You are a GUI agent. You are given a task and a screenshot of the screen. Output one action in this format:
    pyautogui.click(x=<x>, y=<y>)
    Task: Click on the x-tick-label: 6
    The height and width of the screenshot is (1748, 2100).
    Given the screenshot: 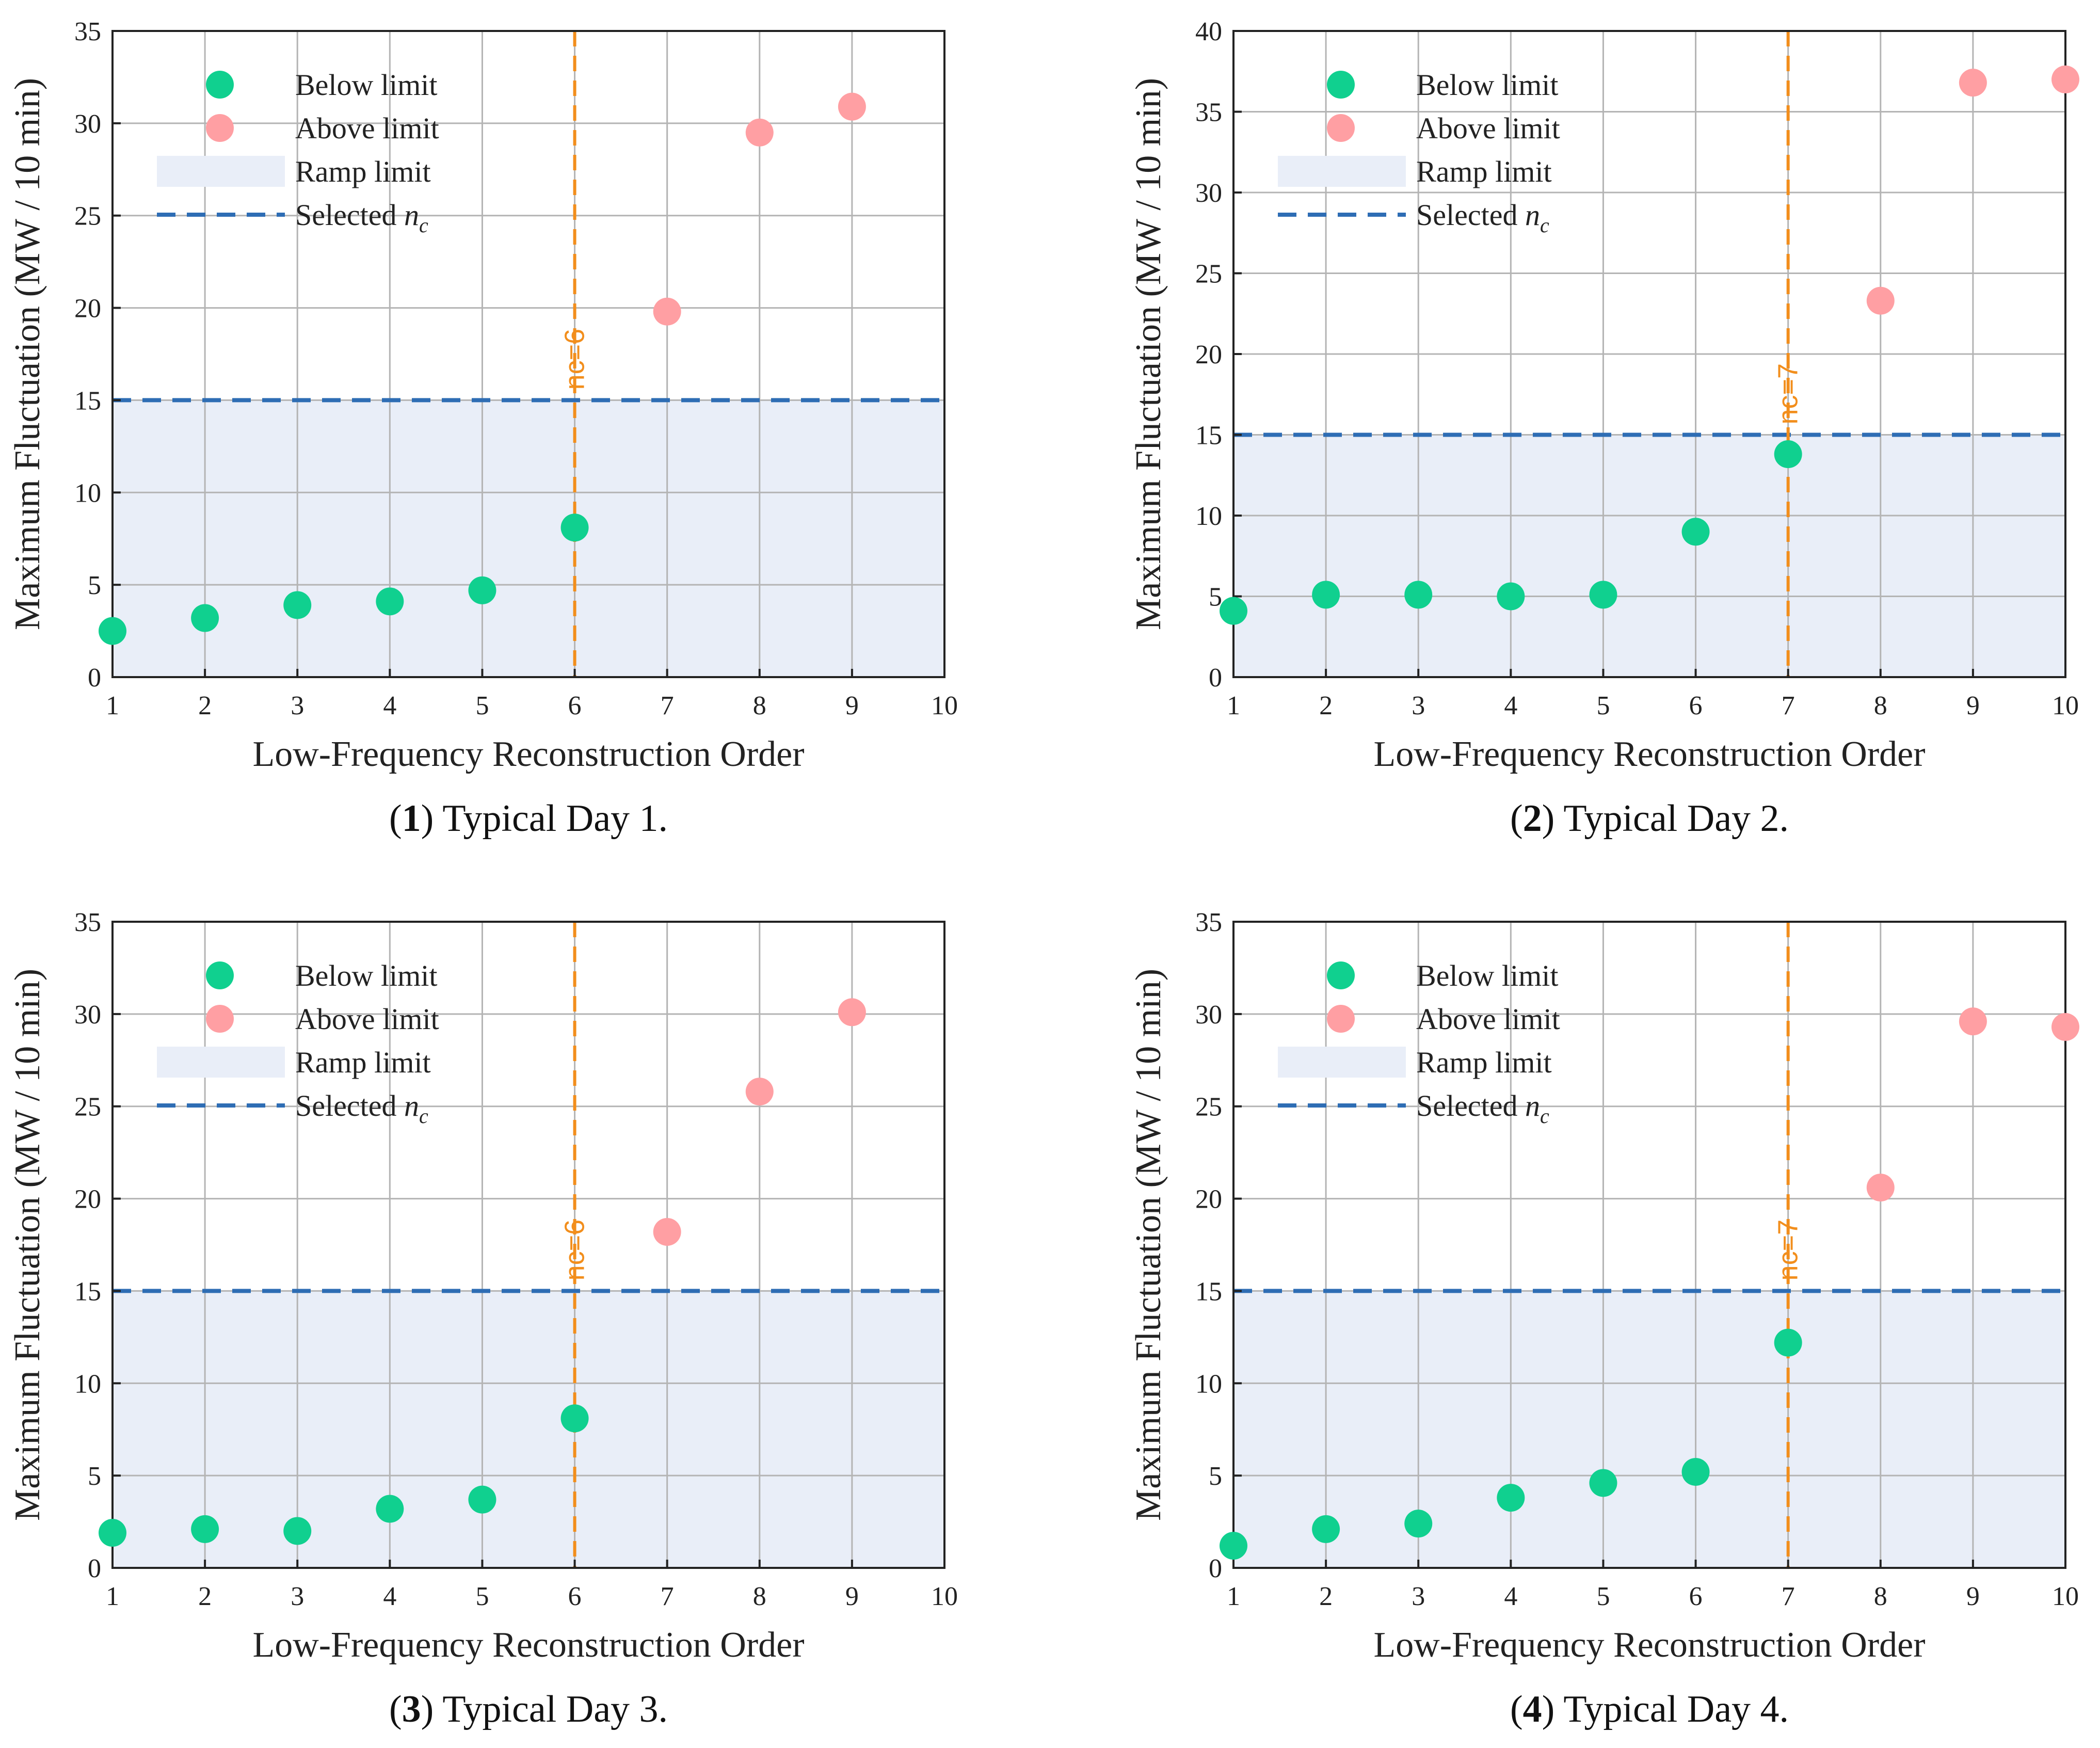 What is the action you would take?
    pyautogui.click(x=1696, y=1596)
    